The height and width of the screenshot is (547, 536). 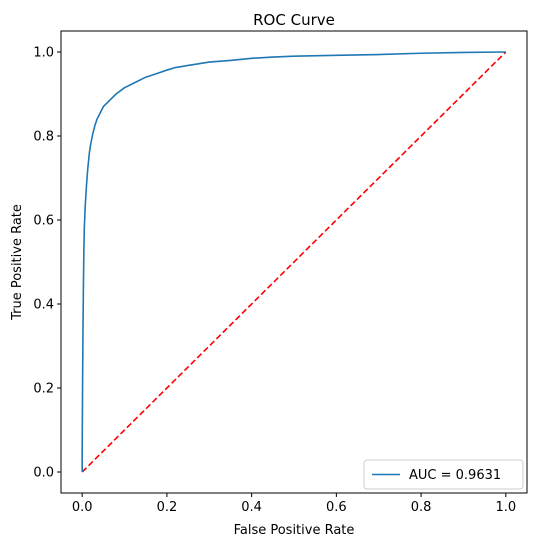 I want to click on legend: AUC = 0.9631, so click(x=443, y=474).